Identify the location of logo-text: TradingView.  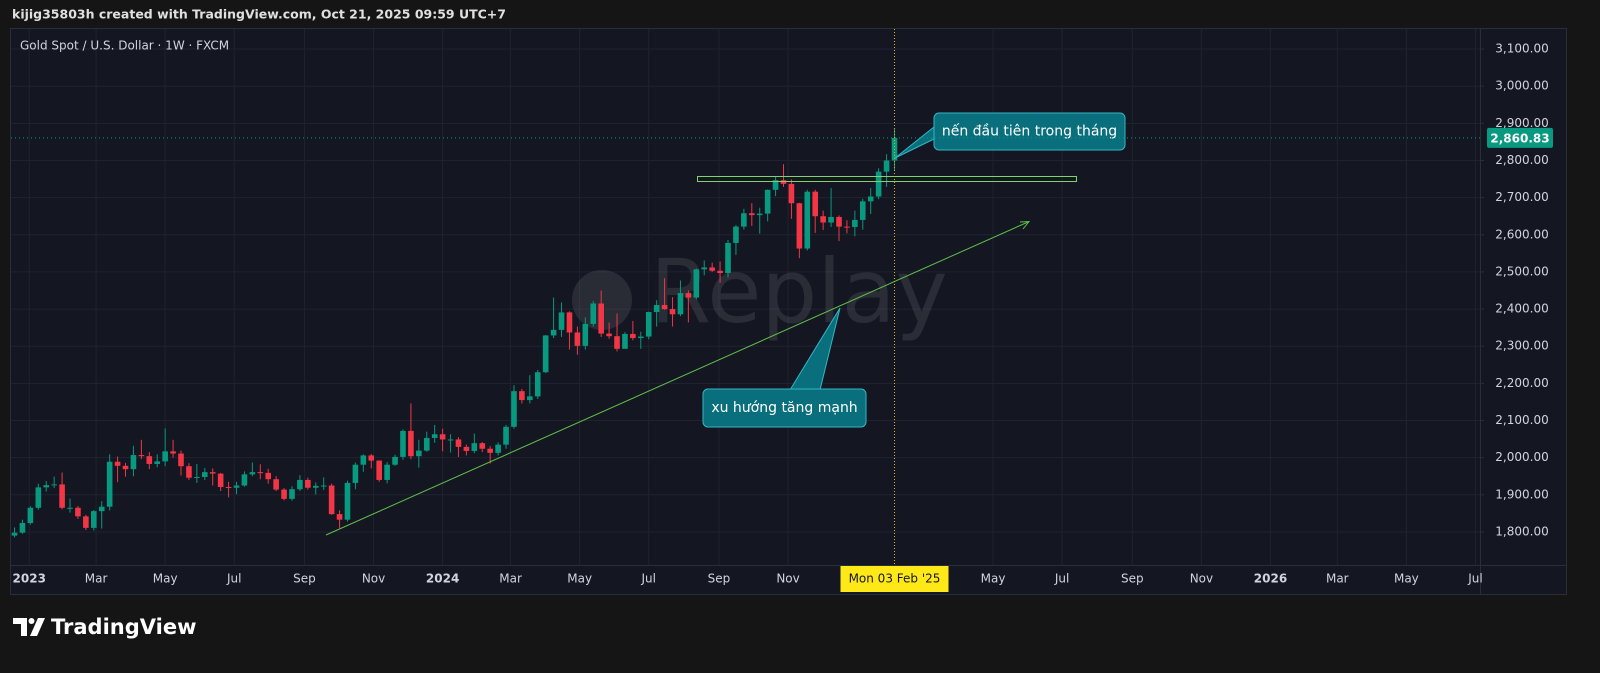
(123, 627).